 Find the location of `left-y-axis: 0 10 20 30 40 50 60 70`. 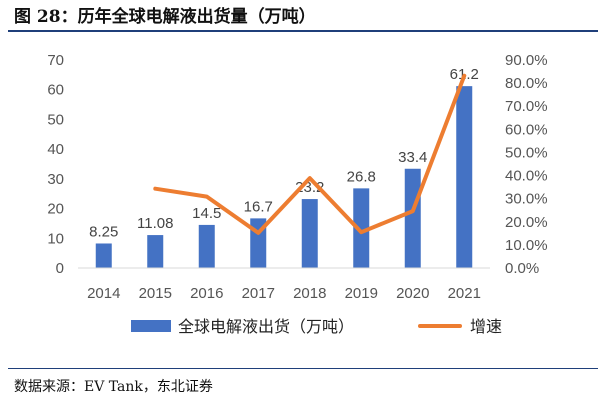

left-y-axis: 0 10 20 30 40 50 60 70 is located at coordinates (55, 164).